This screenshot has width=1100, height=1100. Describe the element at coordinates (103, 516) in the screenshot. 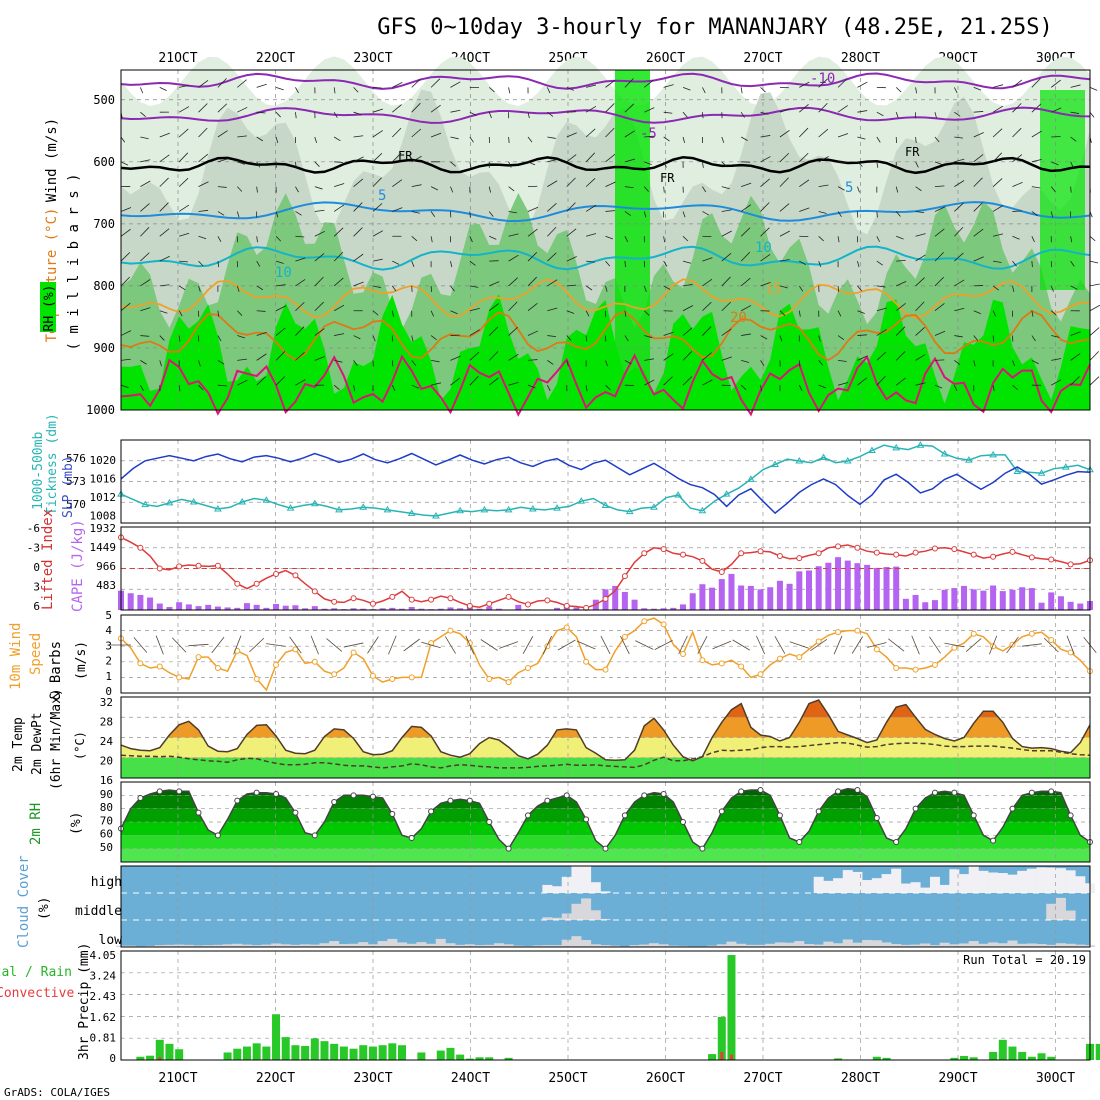

I see `slp-tick: 1008` at that location.